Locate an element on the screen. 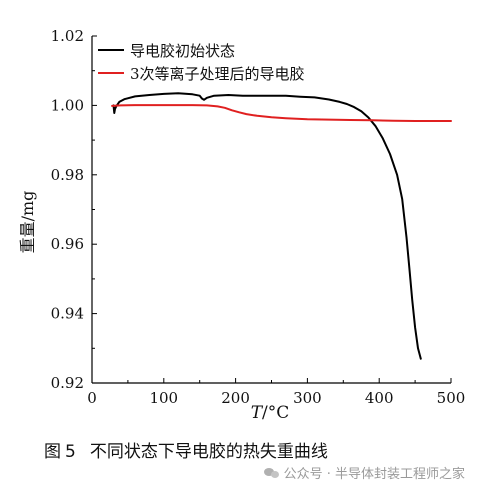 The width and height of the screenshot is (479, 498). x-tick-label: 400 is located at coordinates (379, 398).